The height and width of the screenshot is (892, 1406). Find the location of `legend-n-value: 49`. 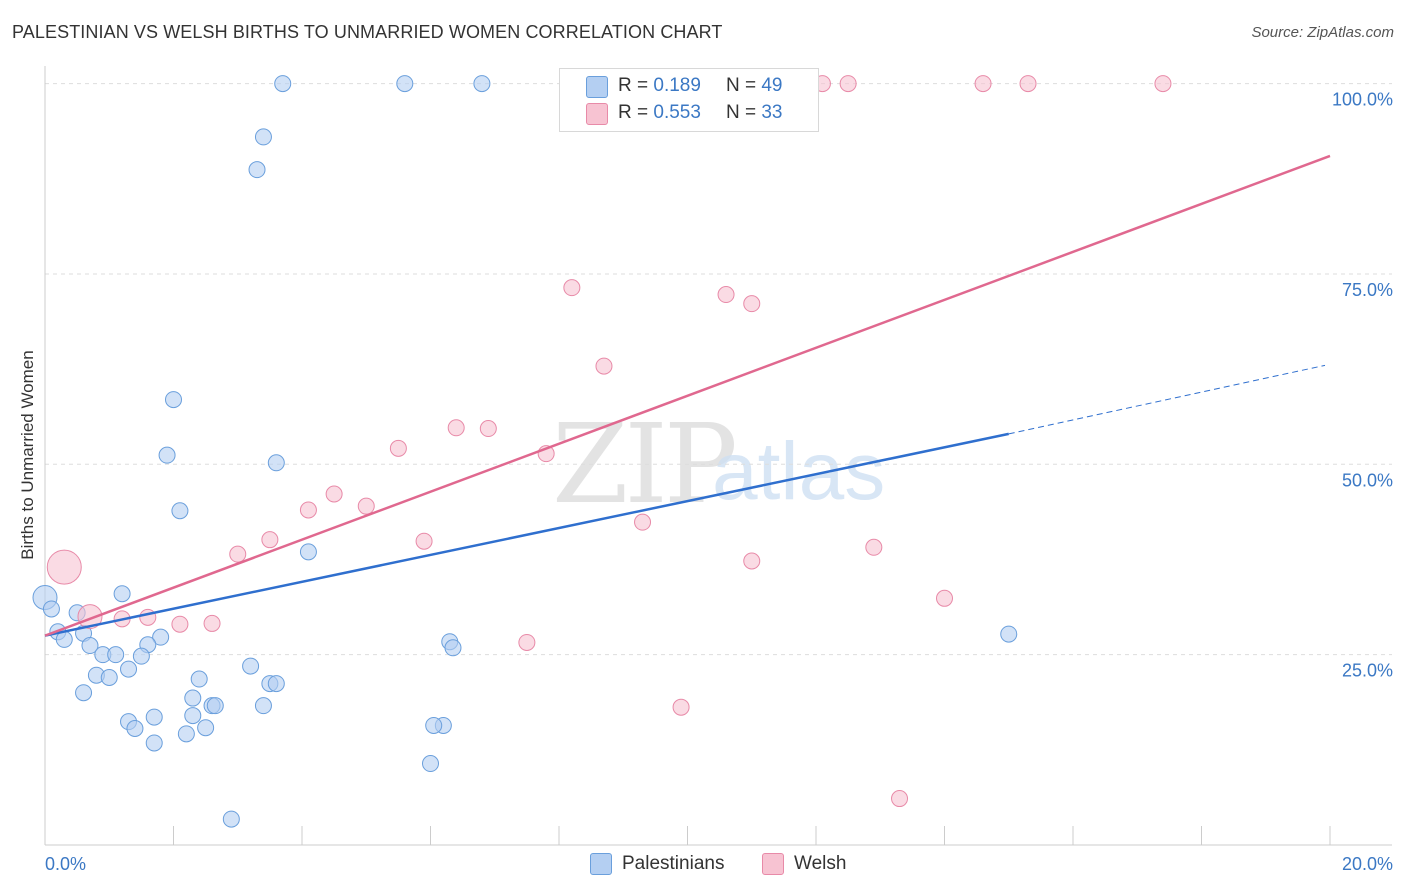

legend-n-value: 49 is located at coordinates (772, 85).